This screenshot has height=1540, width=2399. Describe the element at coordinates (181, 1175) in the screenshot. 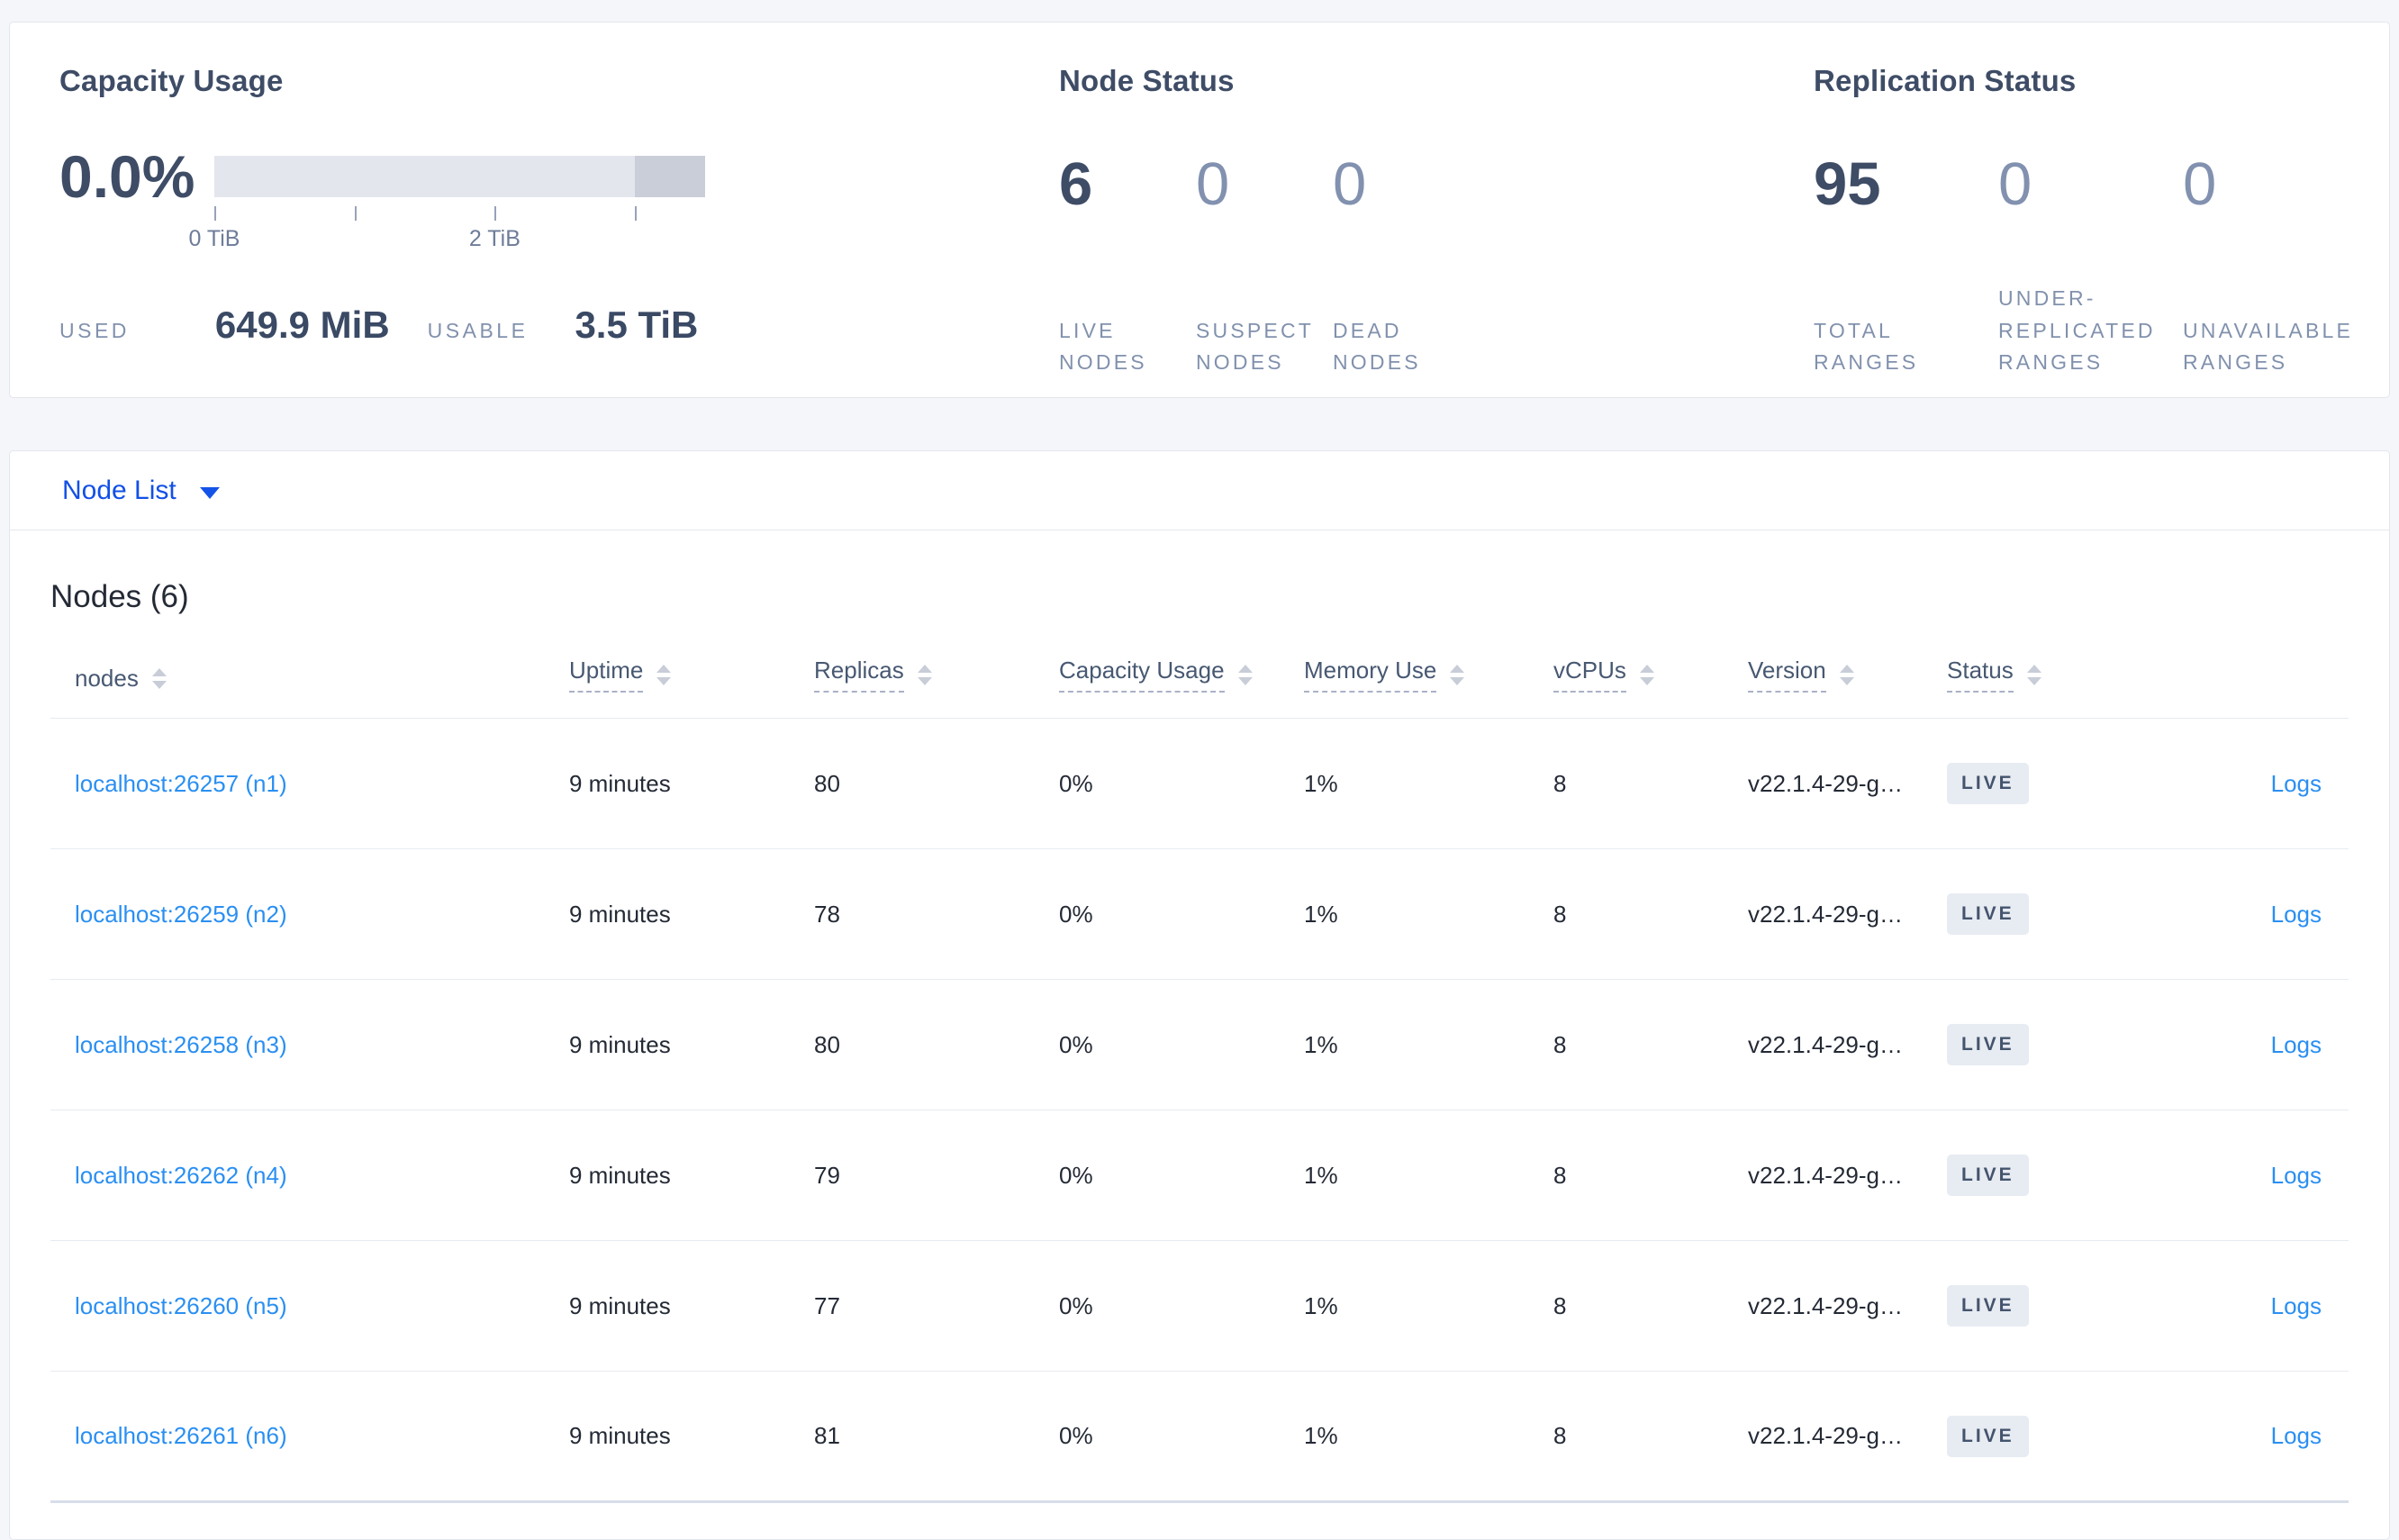

I see `node-link: localhost:26262 (n4)` at that location.